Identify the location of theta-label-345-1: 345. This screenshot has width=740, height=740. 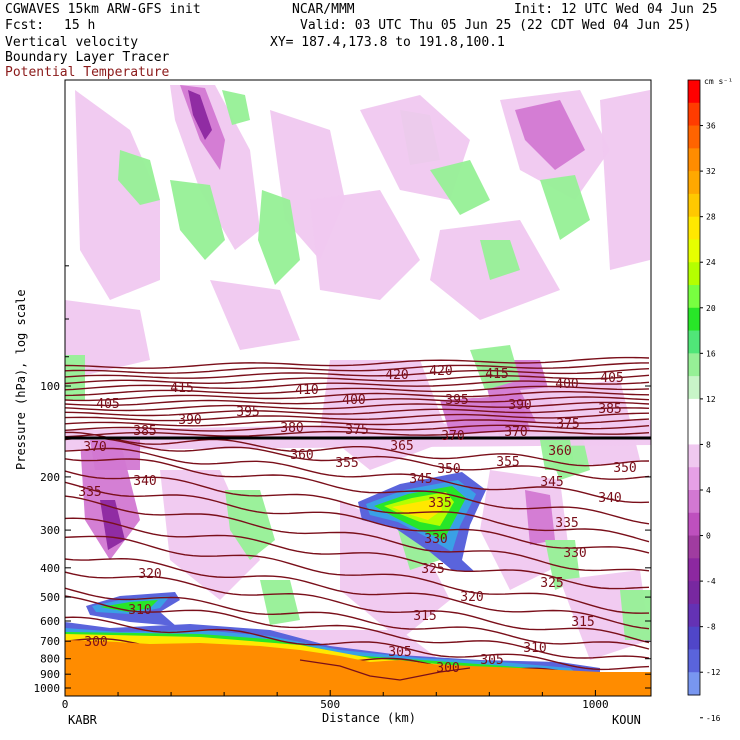
(551, 482).